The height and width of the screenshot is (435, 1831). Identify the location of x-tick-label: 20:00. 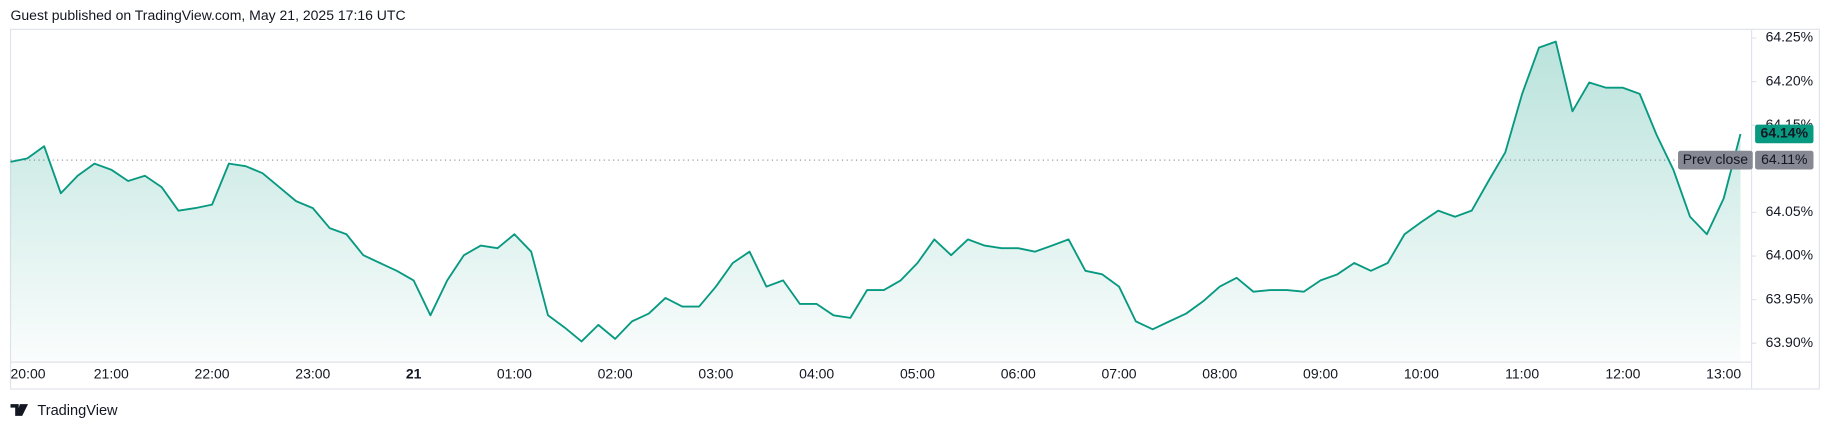
(28, 374).